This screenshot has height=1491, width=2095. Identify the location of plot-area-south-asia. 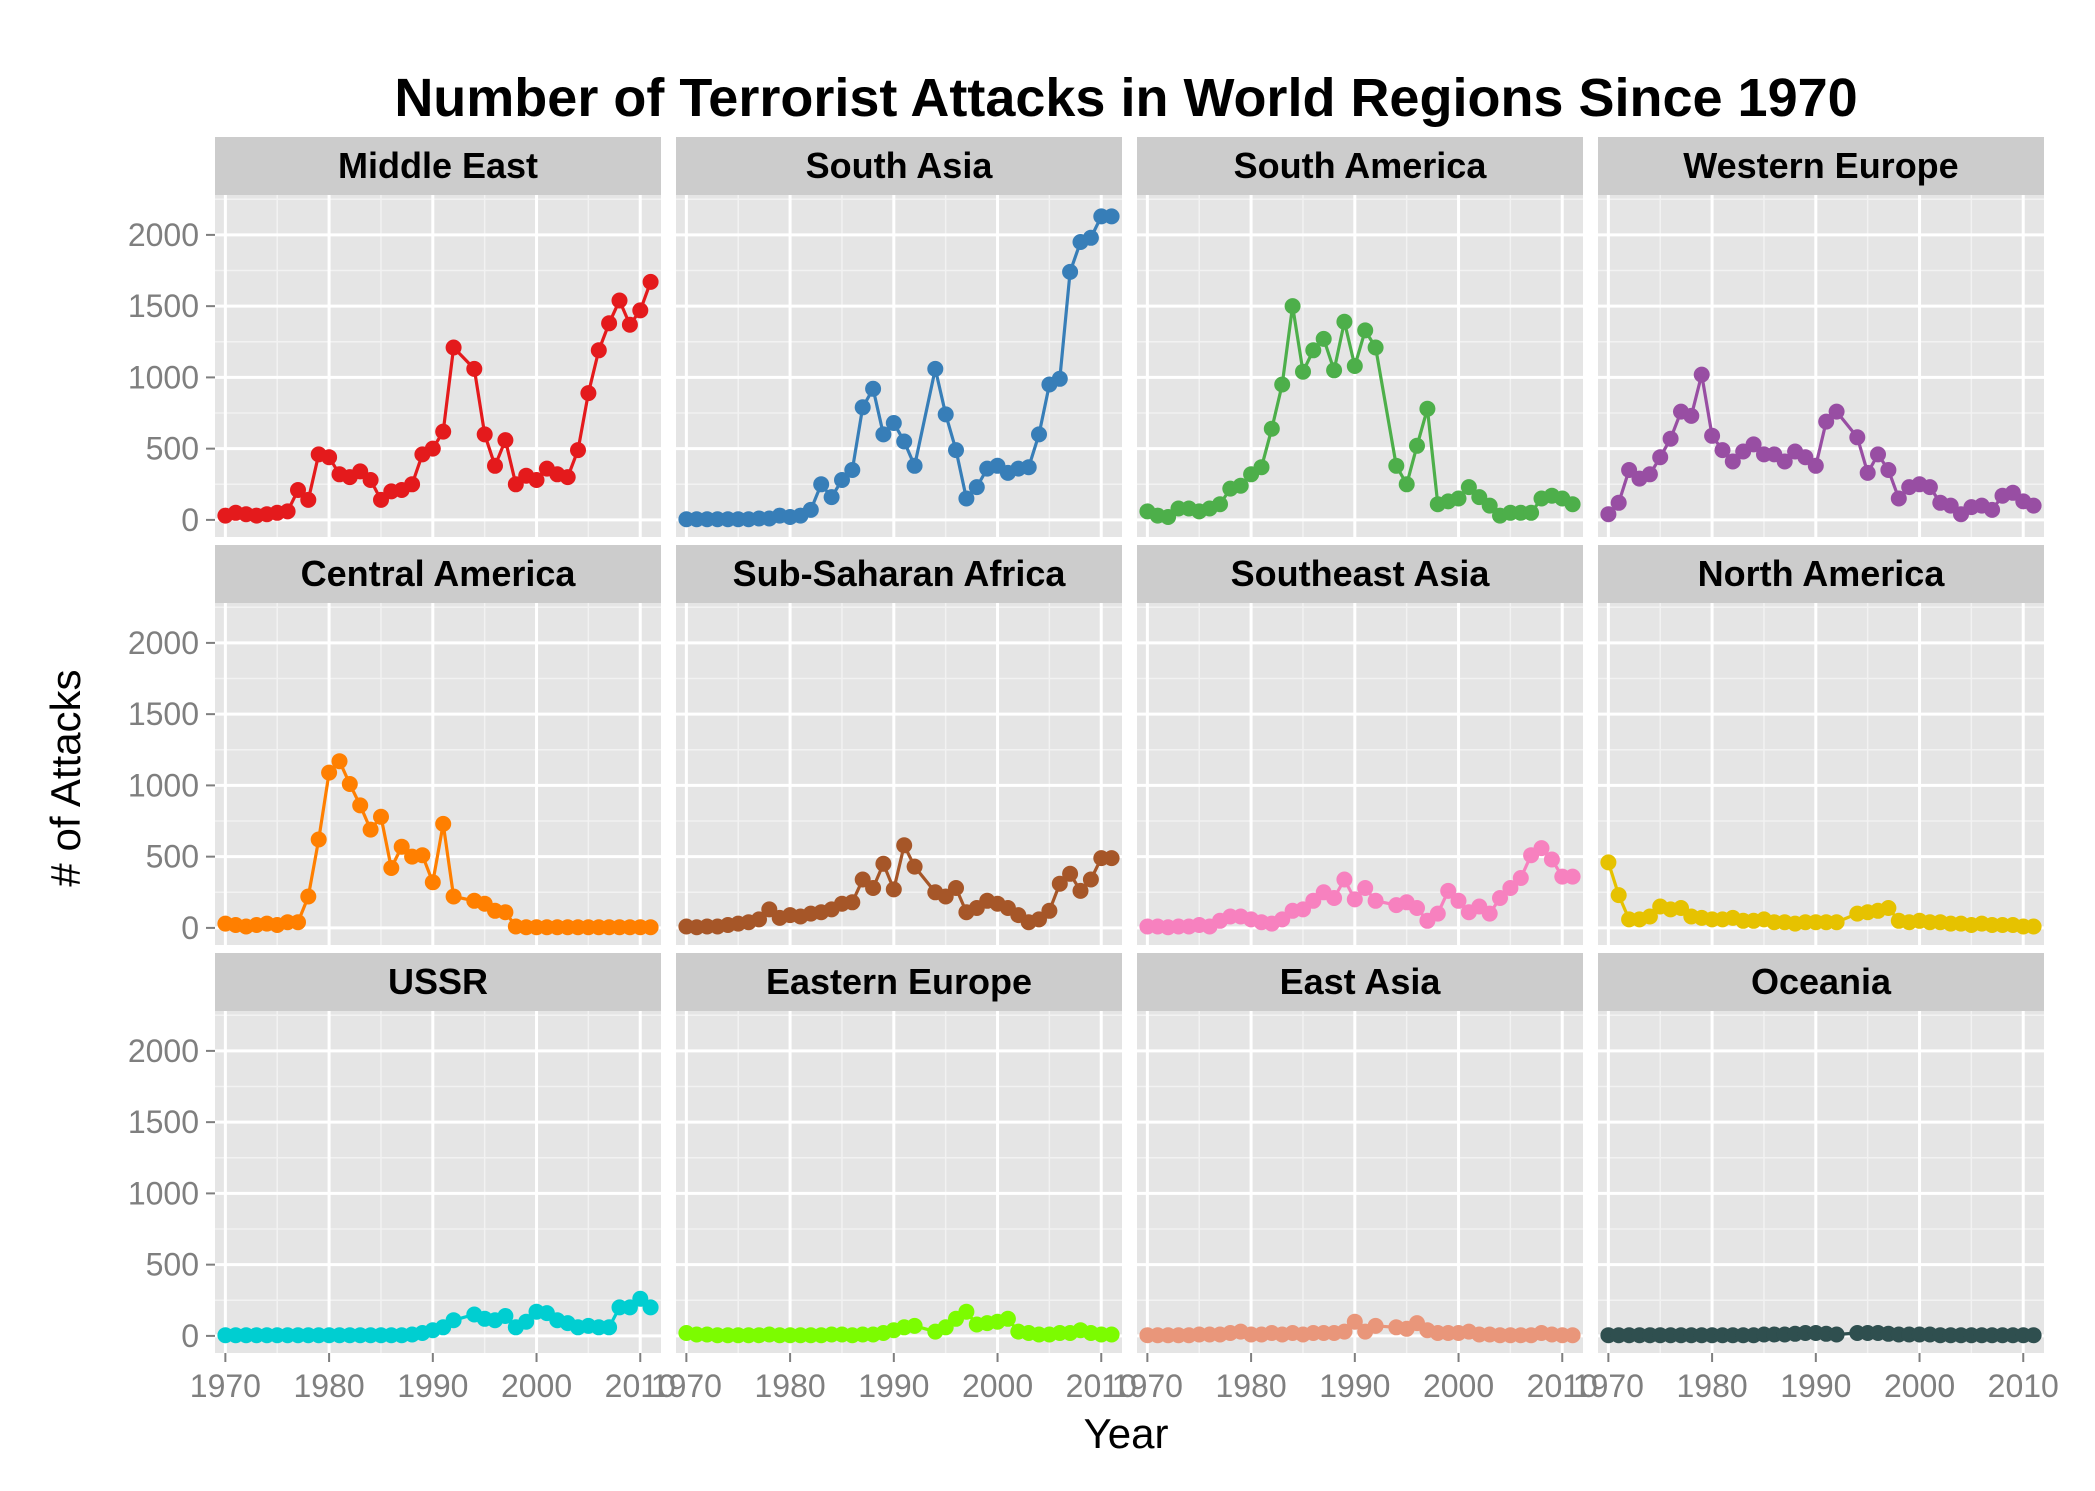
(899, 366).